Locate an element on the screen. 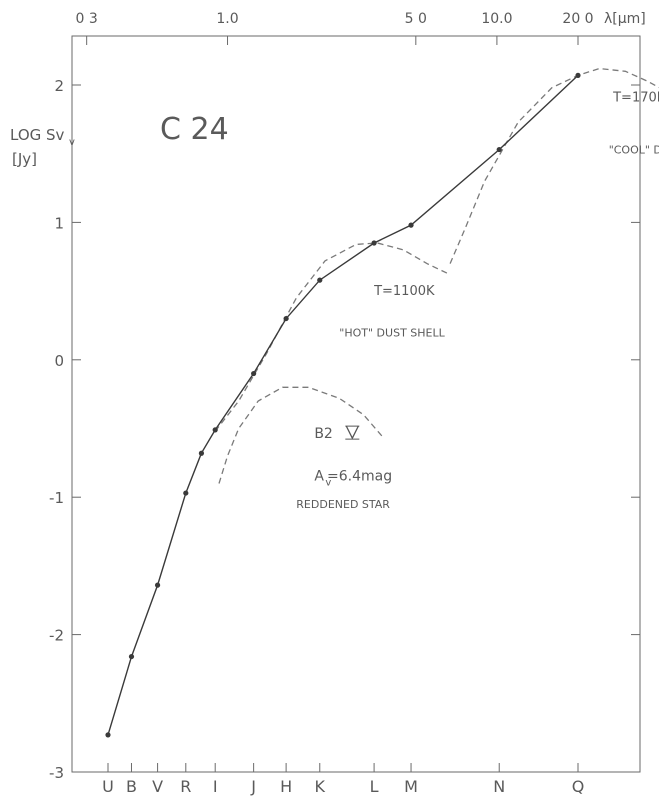  annotation: "HOT" DUST SHELL is located at coordinates (392, 332).